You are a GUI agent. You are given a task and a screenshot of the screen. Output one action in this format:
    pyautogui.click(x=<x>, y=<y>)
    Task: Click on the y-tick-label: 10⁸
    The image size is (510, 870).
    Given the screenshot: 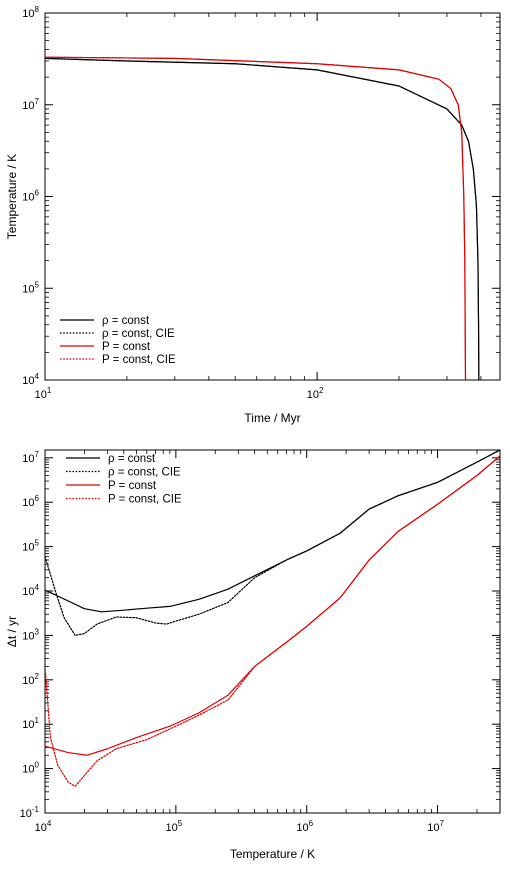 What is the action you would take?
    pyautogui.click(x=30, y=12)
    